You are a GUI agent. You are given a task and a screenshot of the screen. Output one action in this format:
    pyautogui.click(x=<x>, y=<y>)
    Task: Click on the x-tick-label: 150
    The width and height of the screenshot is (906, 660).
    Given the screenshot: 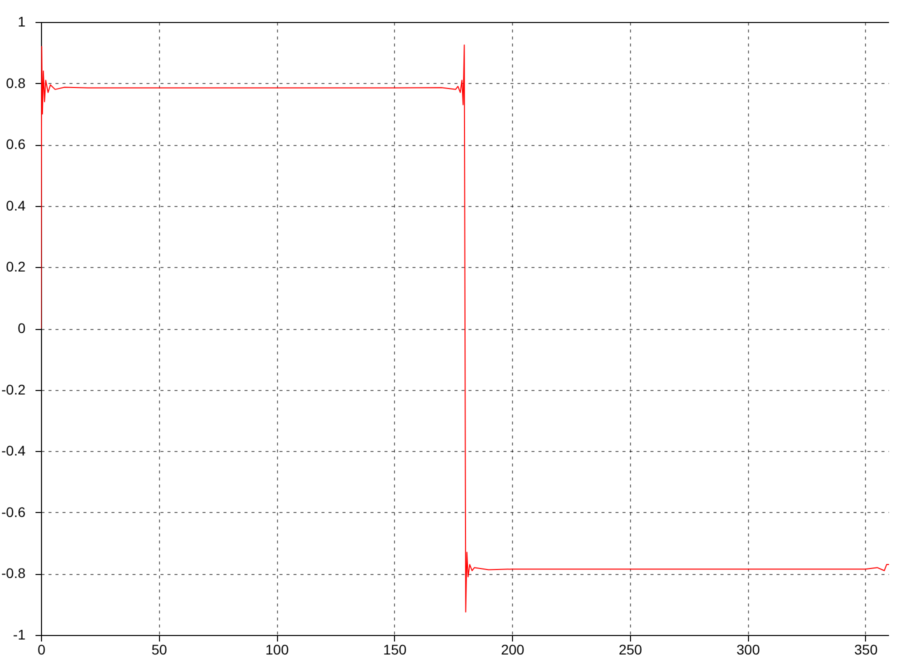 What is the action you would take?
    pyautogui.click(x=395, y=650)
    